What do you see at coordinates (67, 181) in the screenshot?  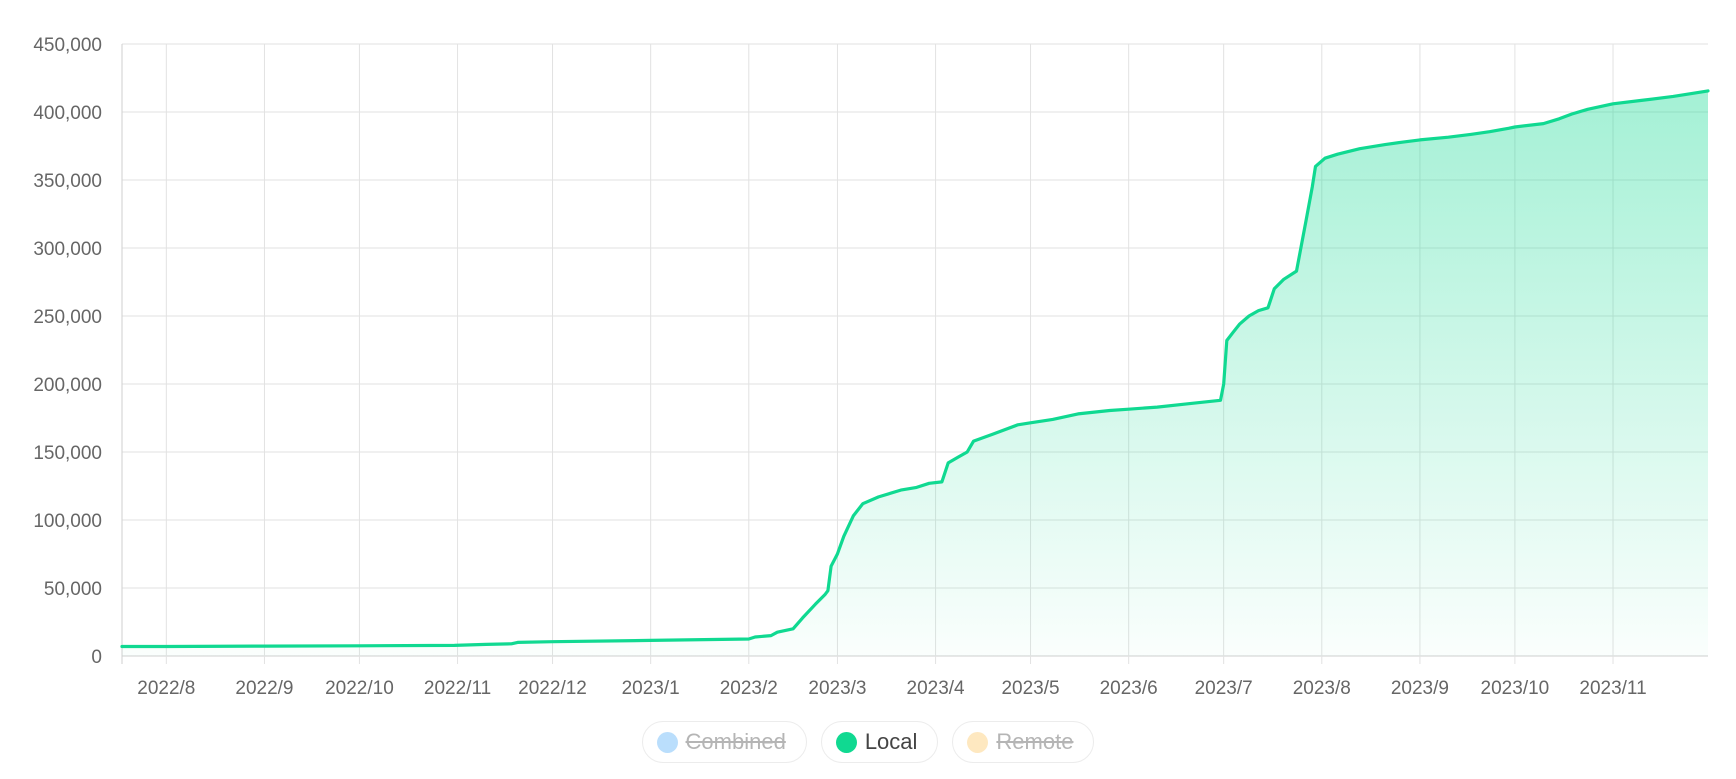 I see `y-tick-label: 350,000` at bounding box center [67, 181].